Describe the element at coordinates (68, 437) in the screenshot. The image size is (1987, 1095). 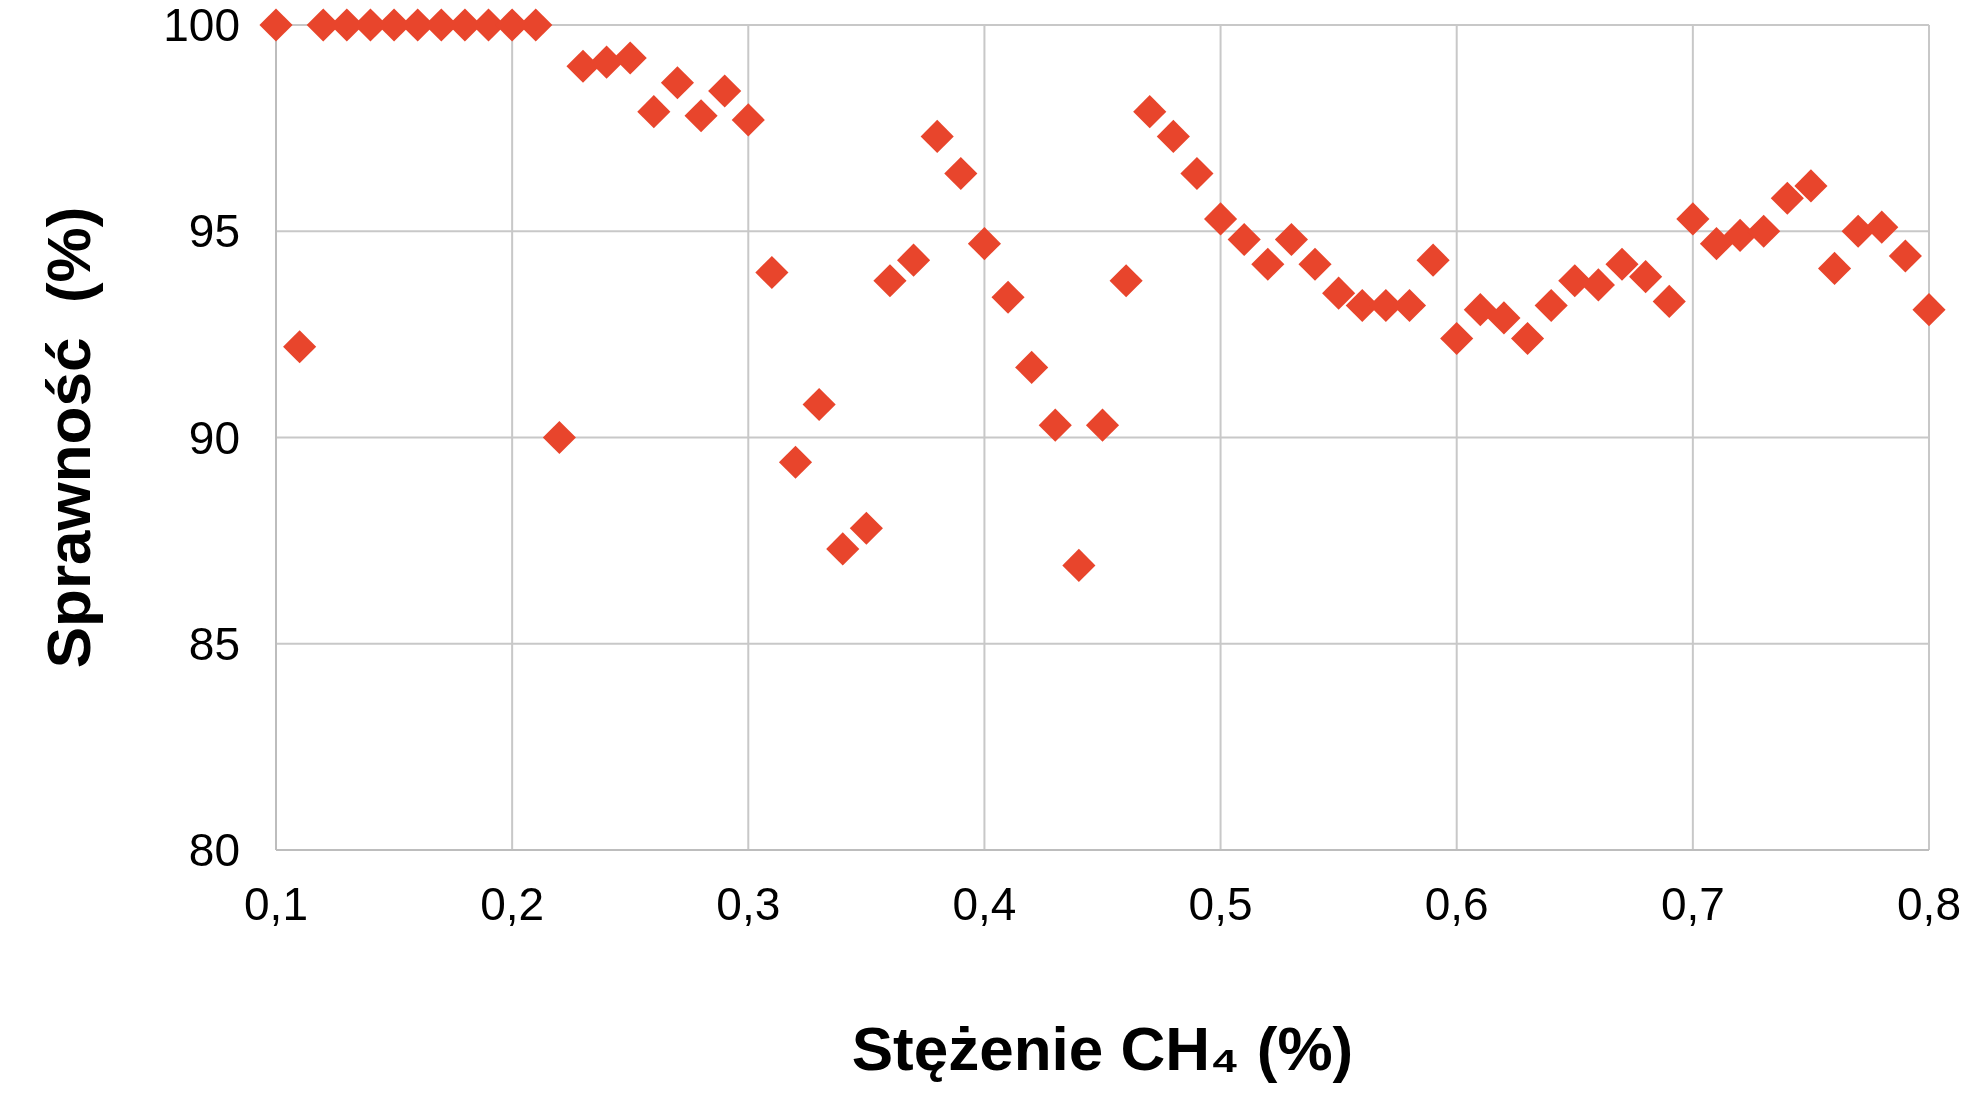
I see `y-axis-title: Sprawność (%)` at that location.